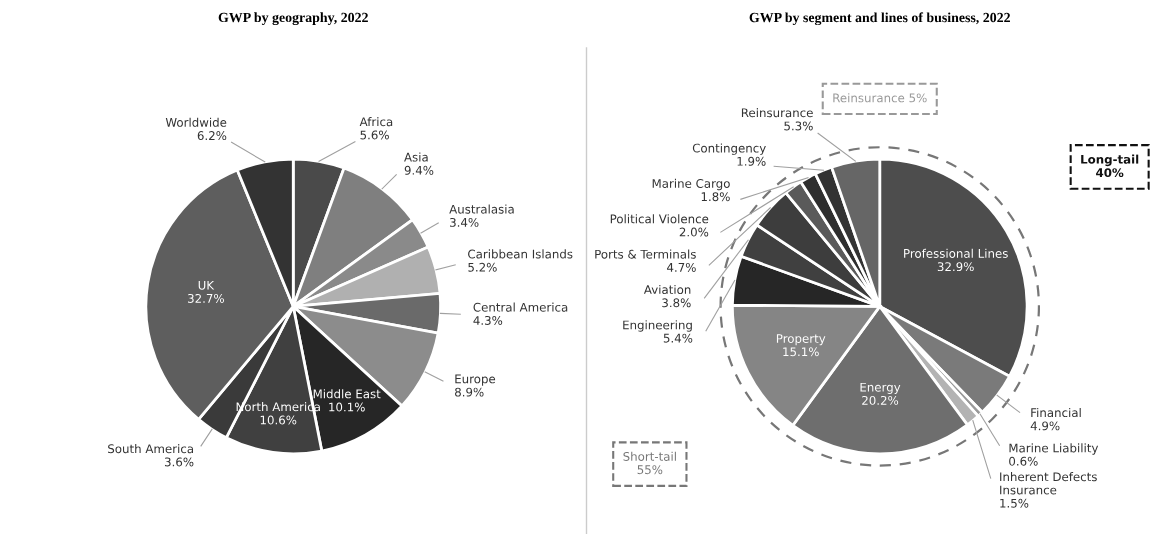  Describe the element at coordinates (715, 197) in the screenshot. I see `data-label: 1.8%` at that location.